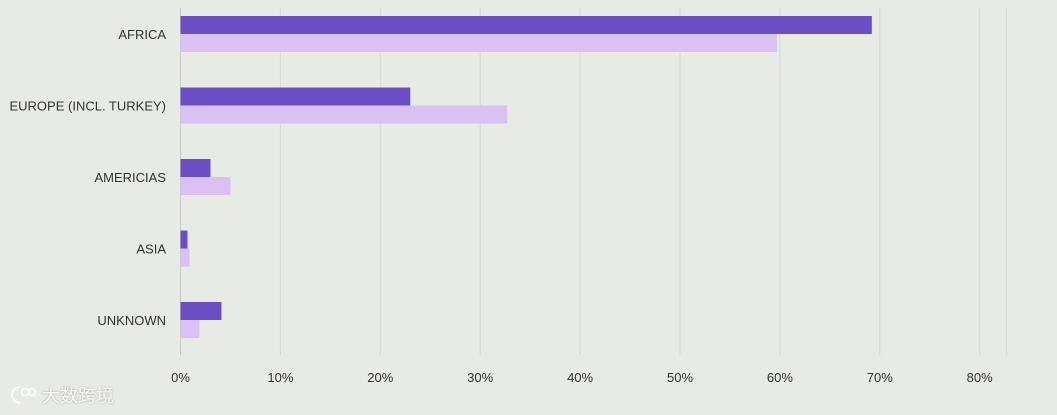 Image resolution: width=1057 pixels, height=415 pixels. Describe the element at coordinates (131, 320) in the screenshot. I see `category-label: UNKNOWN` at that location.